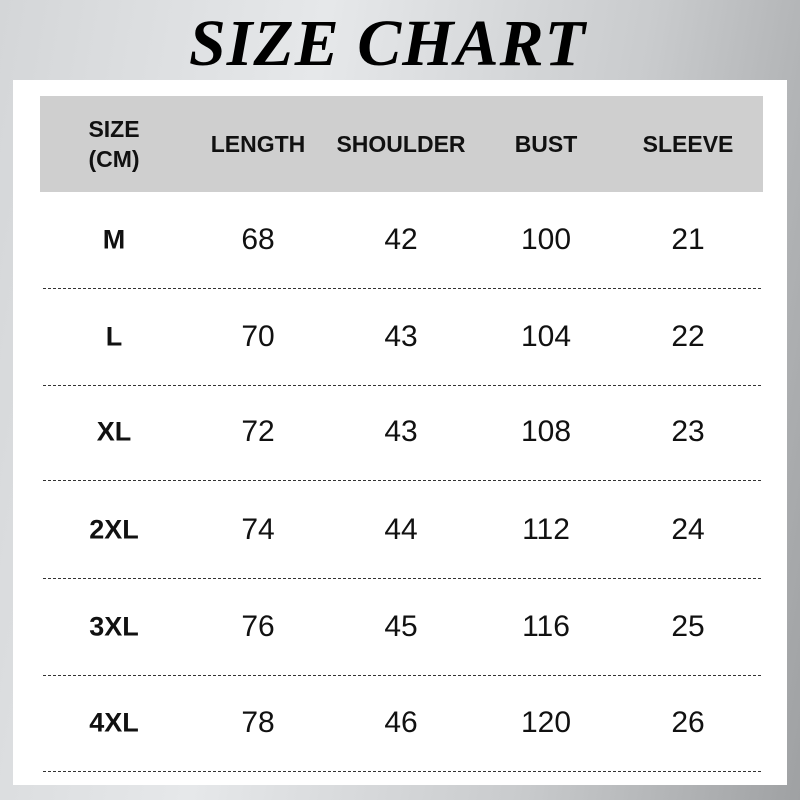  Describe the element at coordinates (114, 722) in the screenshot. I see `cell-size: 4XL` at that location.